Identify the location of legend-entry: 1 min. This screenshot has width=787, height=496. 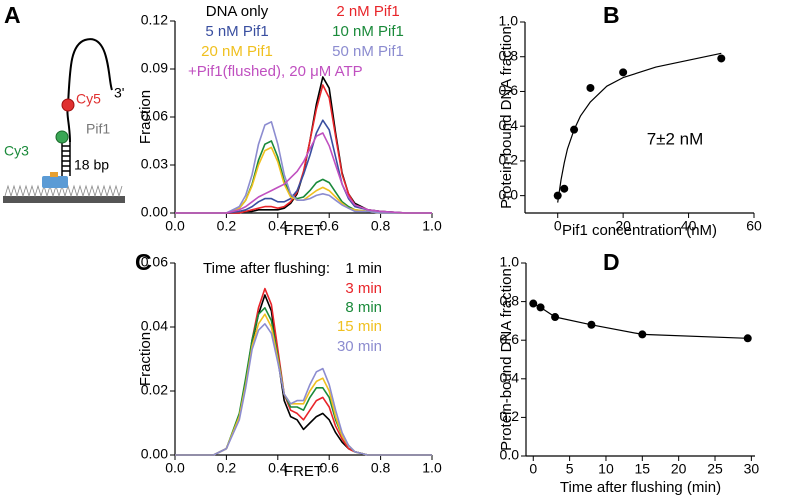
(363, 268).